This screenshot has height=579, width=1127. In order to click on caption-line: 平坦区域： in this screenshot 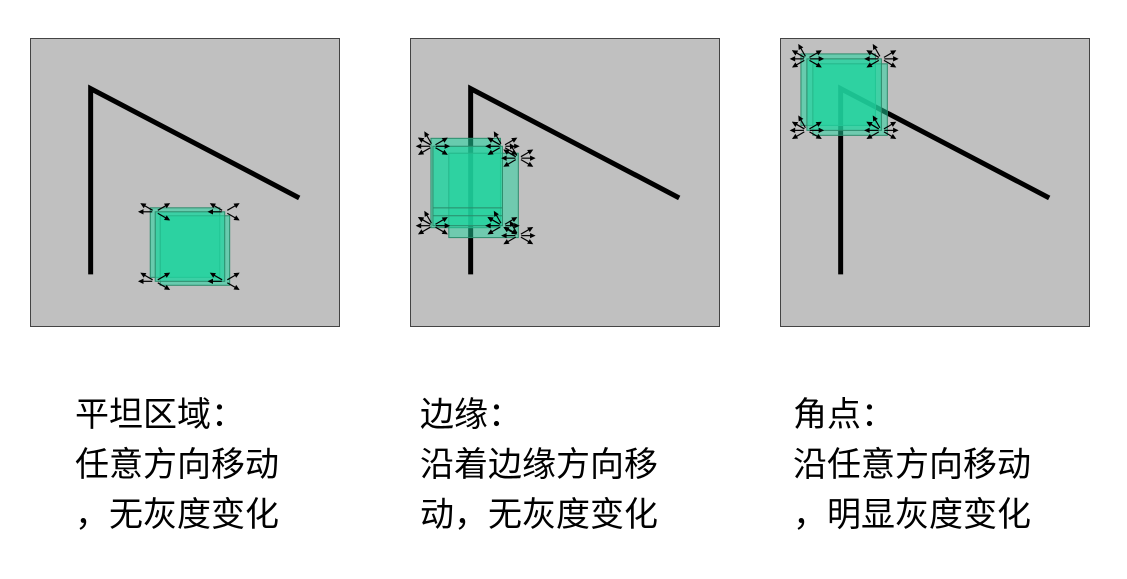, I will do `click(160, 415)`.